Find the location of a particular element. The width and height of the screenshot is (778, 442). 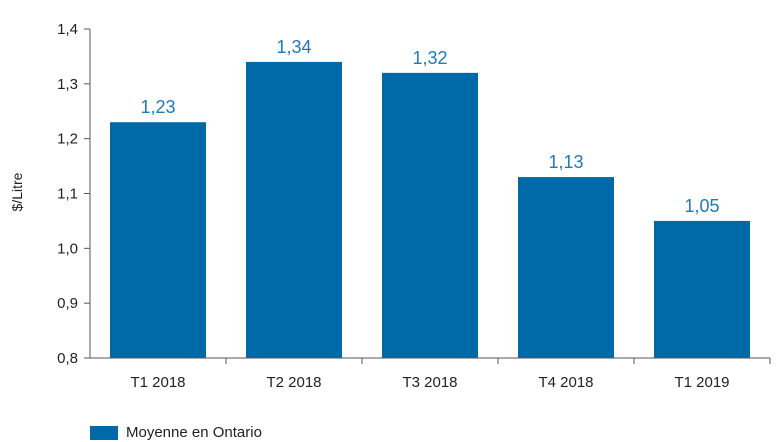

x-tick-label: T3 2018 is located at coordinates (429, 382).